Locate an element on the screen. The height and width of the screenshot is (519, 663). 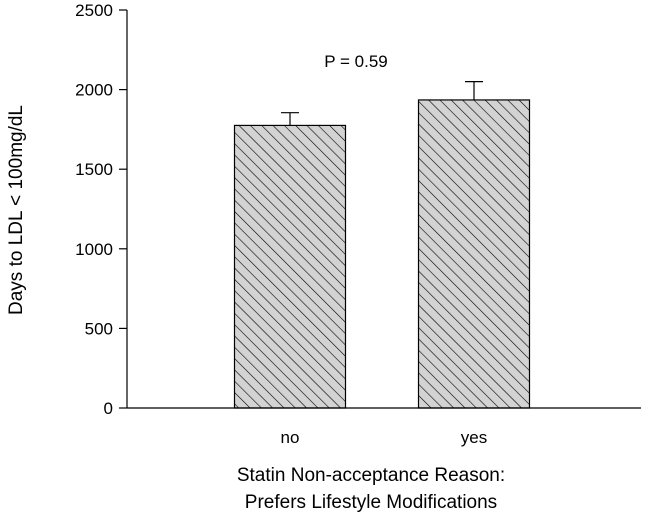
x-tick-label-yes: yes is located at coordinates (474, 437).